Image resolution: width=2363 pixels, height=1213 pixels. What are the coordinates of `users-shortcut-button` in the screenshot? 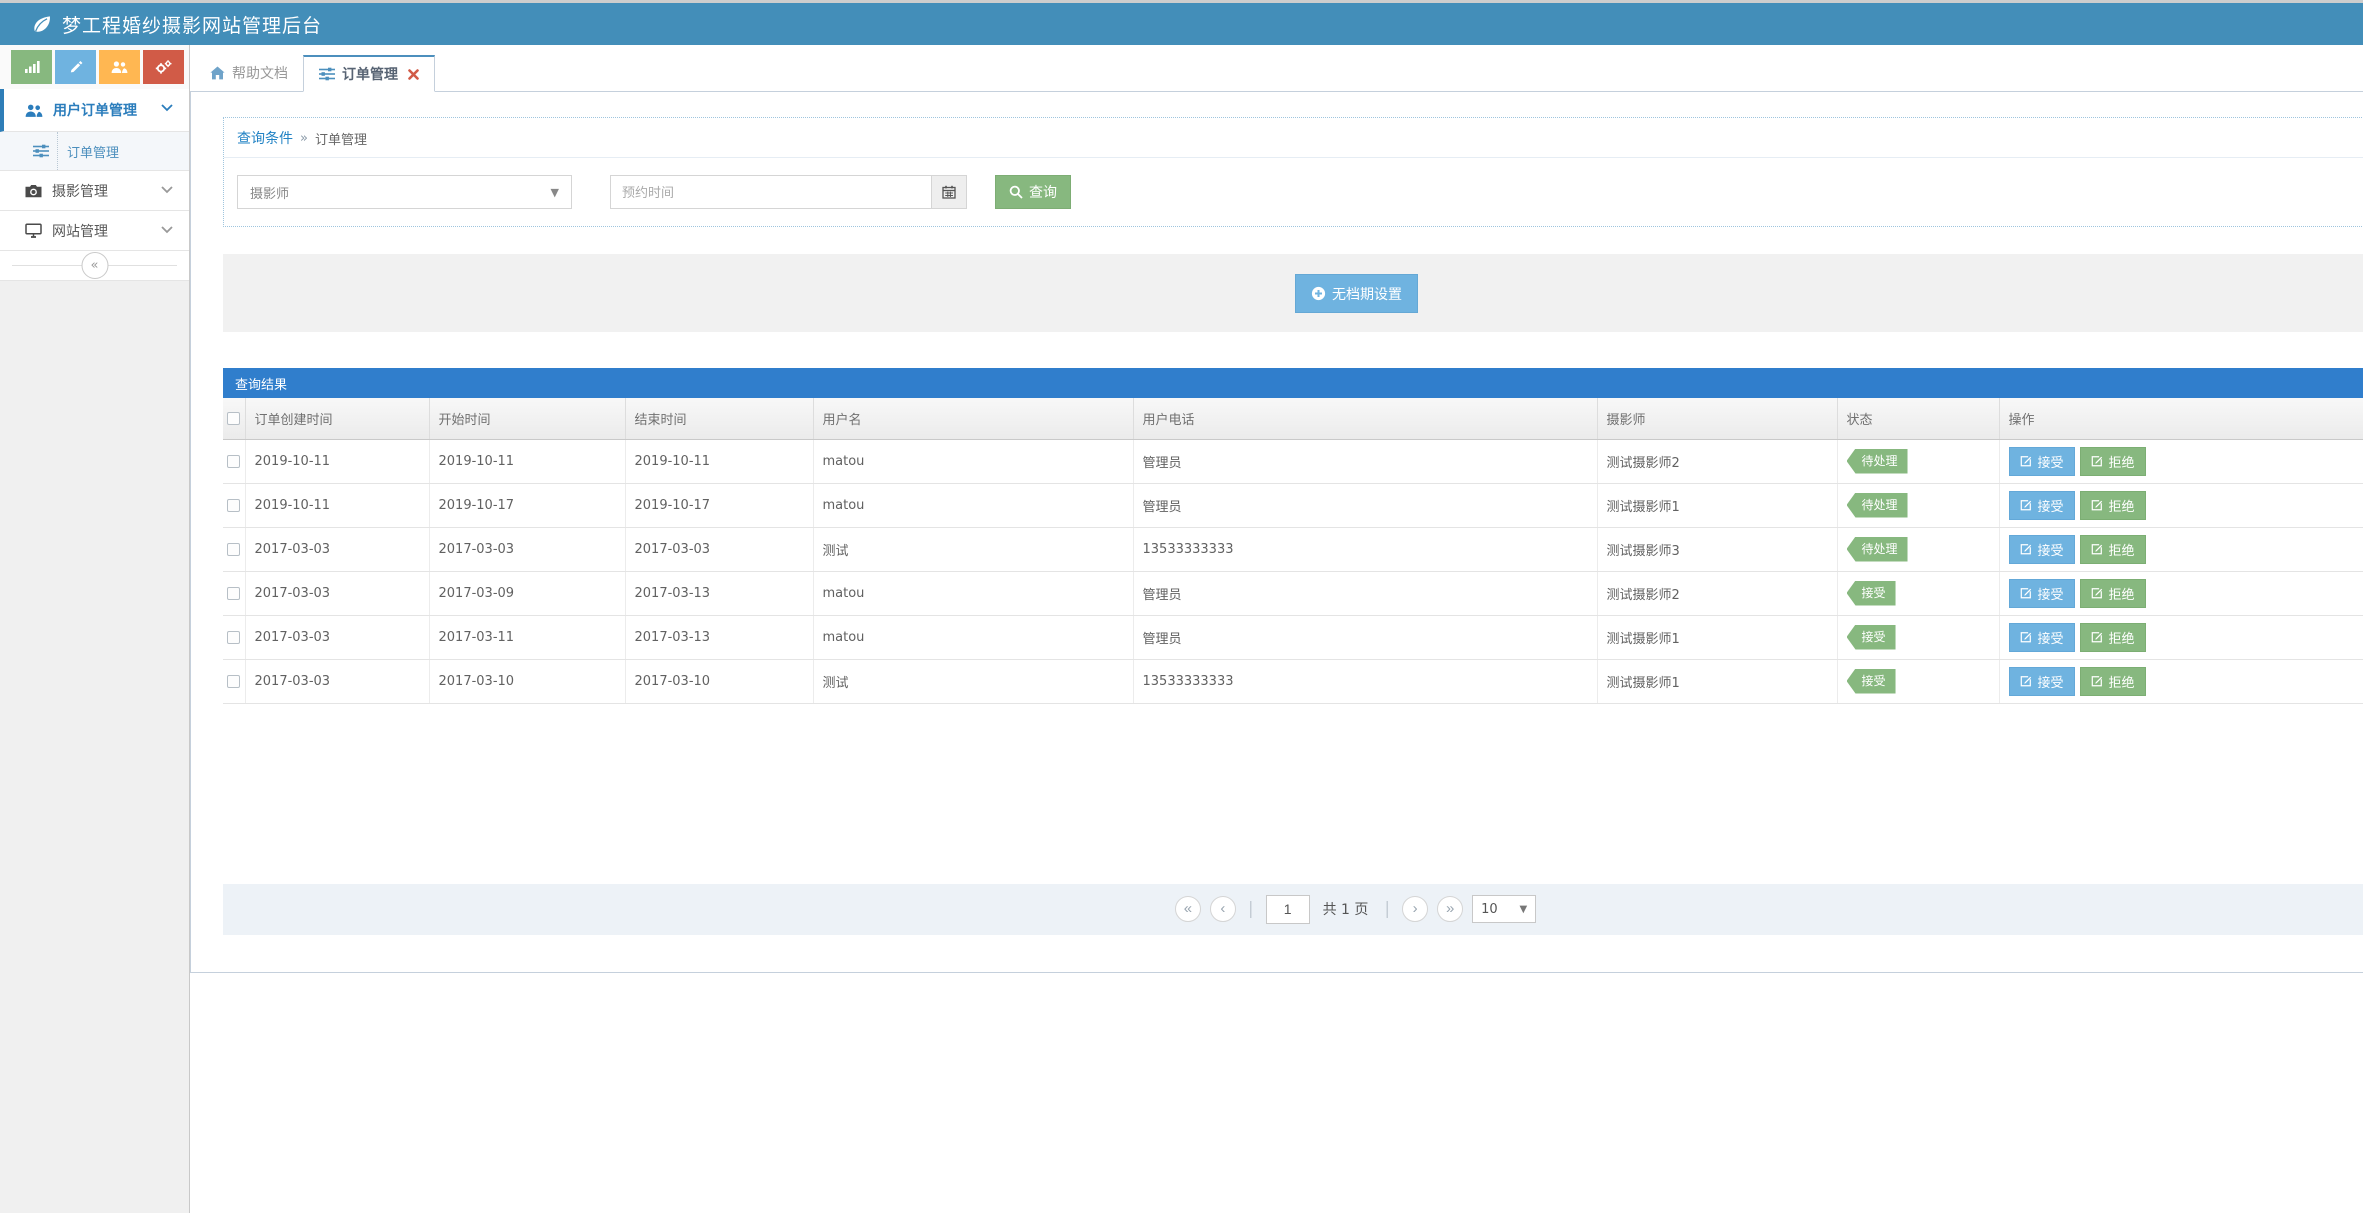 It's located at (119, 67).